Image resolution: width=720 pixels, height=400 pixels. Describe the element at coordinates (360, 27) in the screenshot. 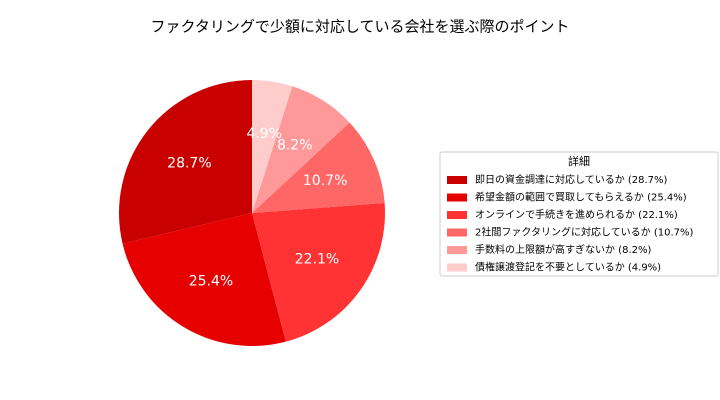

I see `chart-title: ファクタリングで少額に対応している会社を選ぶ際のポイント` at that location.